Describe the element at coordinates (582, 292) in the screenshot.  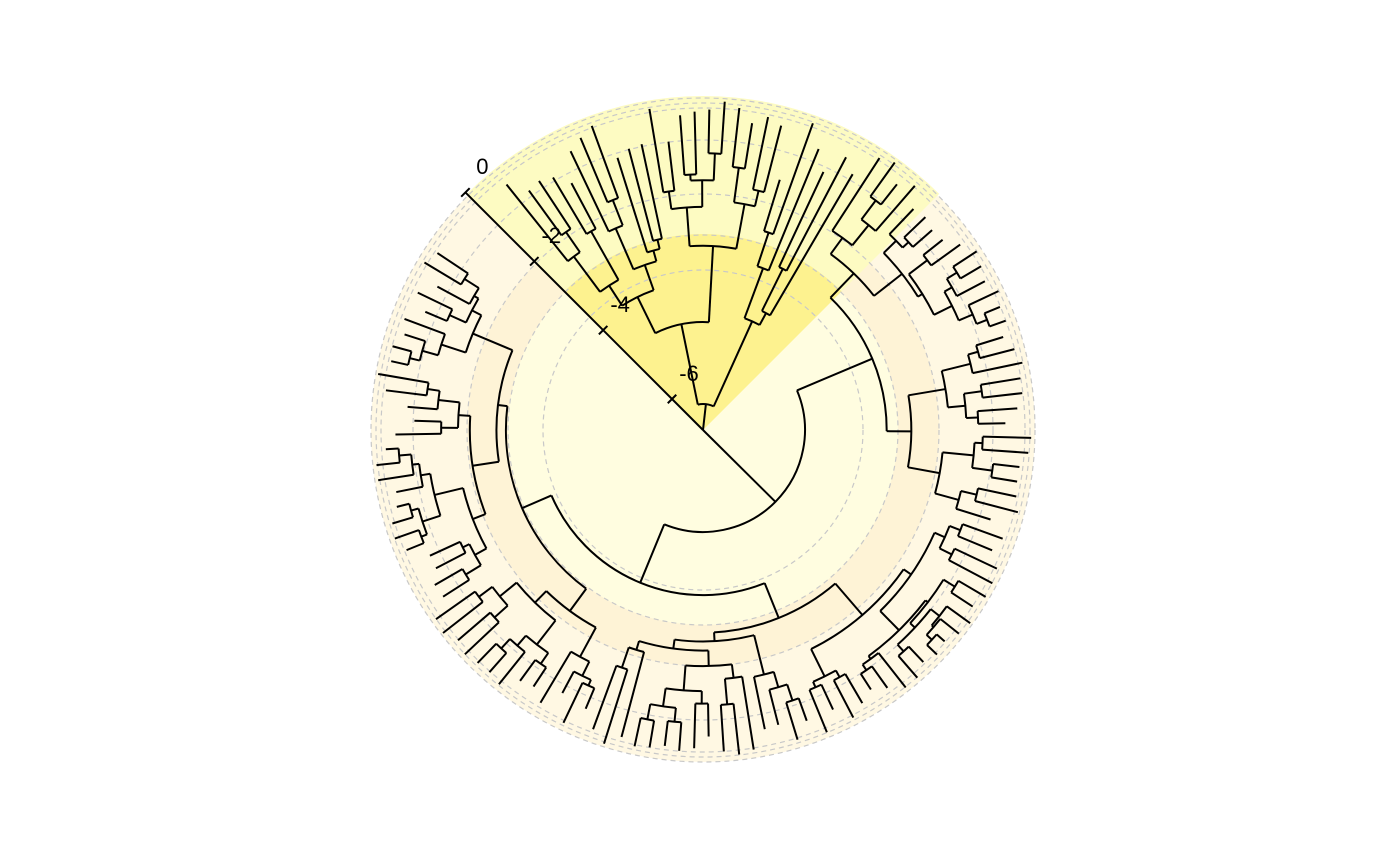
I see `time-axis: 0 -2 -4 -6` at that location.